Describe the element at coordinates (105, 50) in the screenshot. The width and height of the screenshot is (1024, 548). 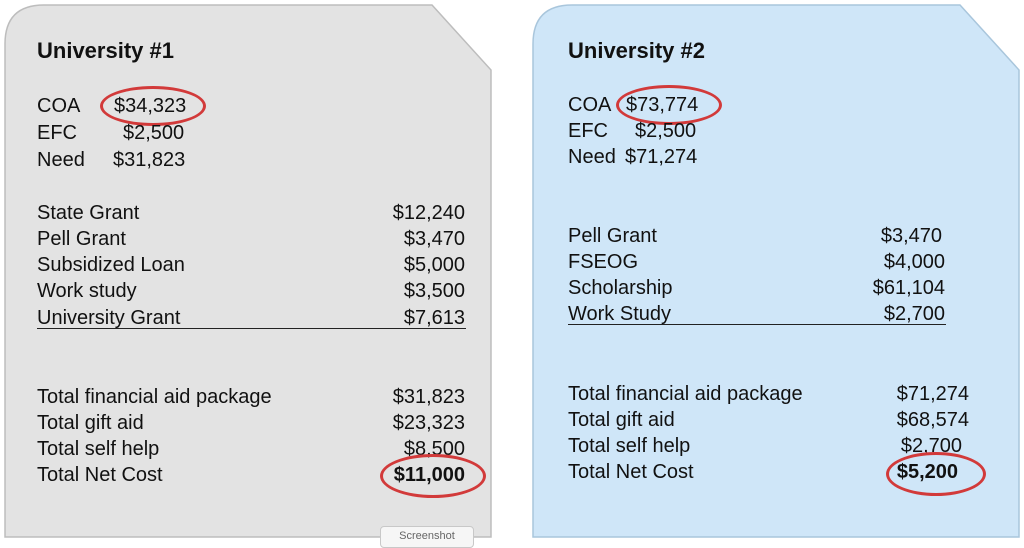
I see `university-1-title: University #1` at that location.